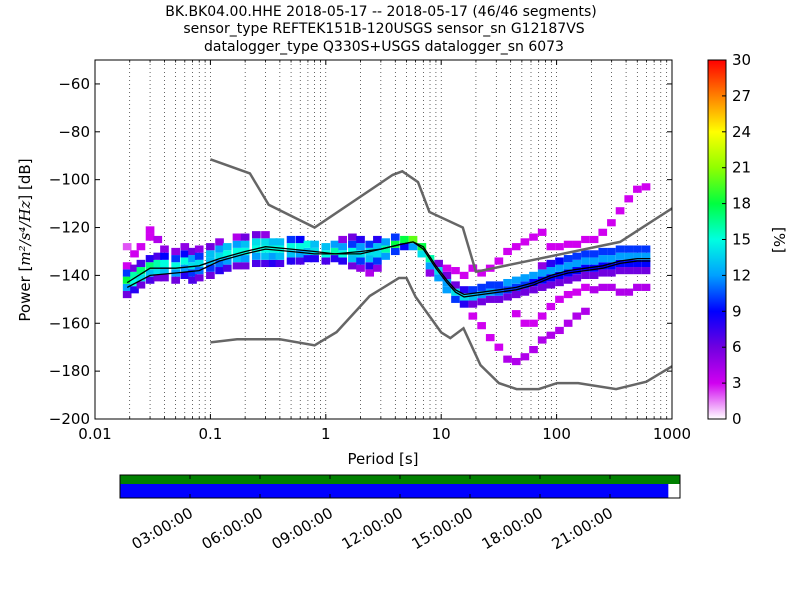 Image resolution: width=800 pixels, height=600 pixels. Describe the element at coordinates (69, 180) in the screenshot. I see `y-tick-label: −100` at that location.